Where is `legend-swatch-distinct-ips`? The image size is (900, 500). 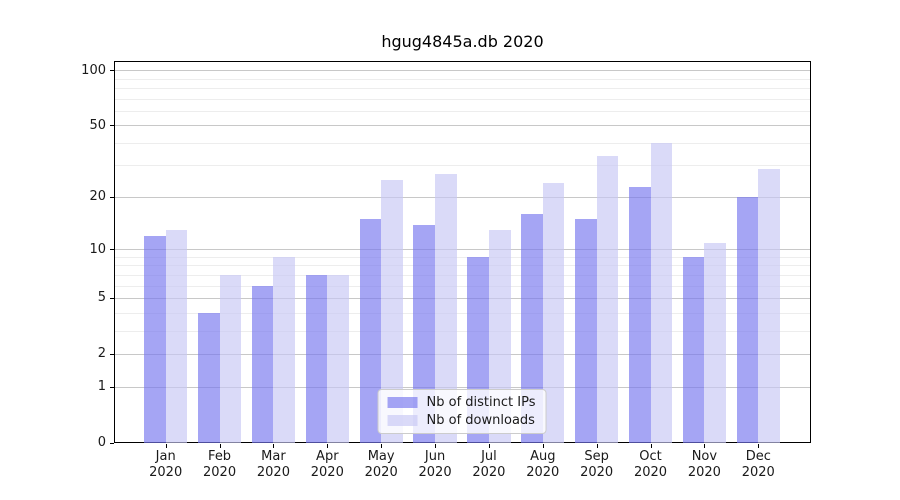
legend-swatch-distinct-ips is located at coordinates (402, 402).